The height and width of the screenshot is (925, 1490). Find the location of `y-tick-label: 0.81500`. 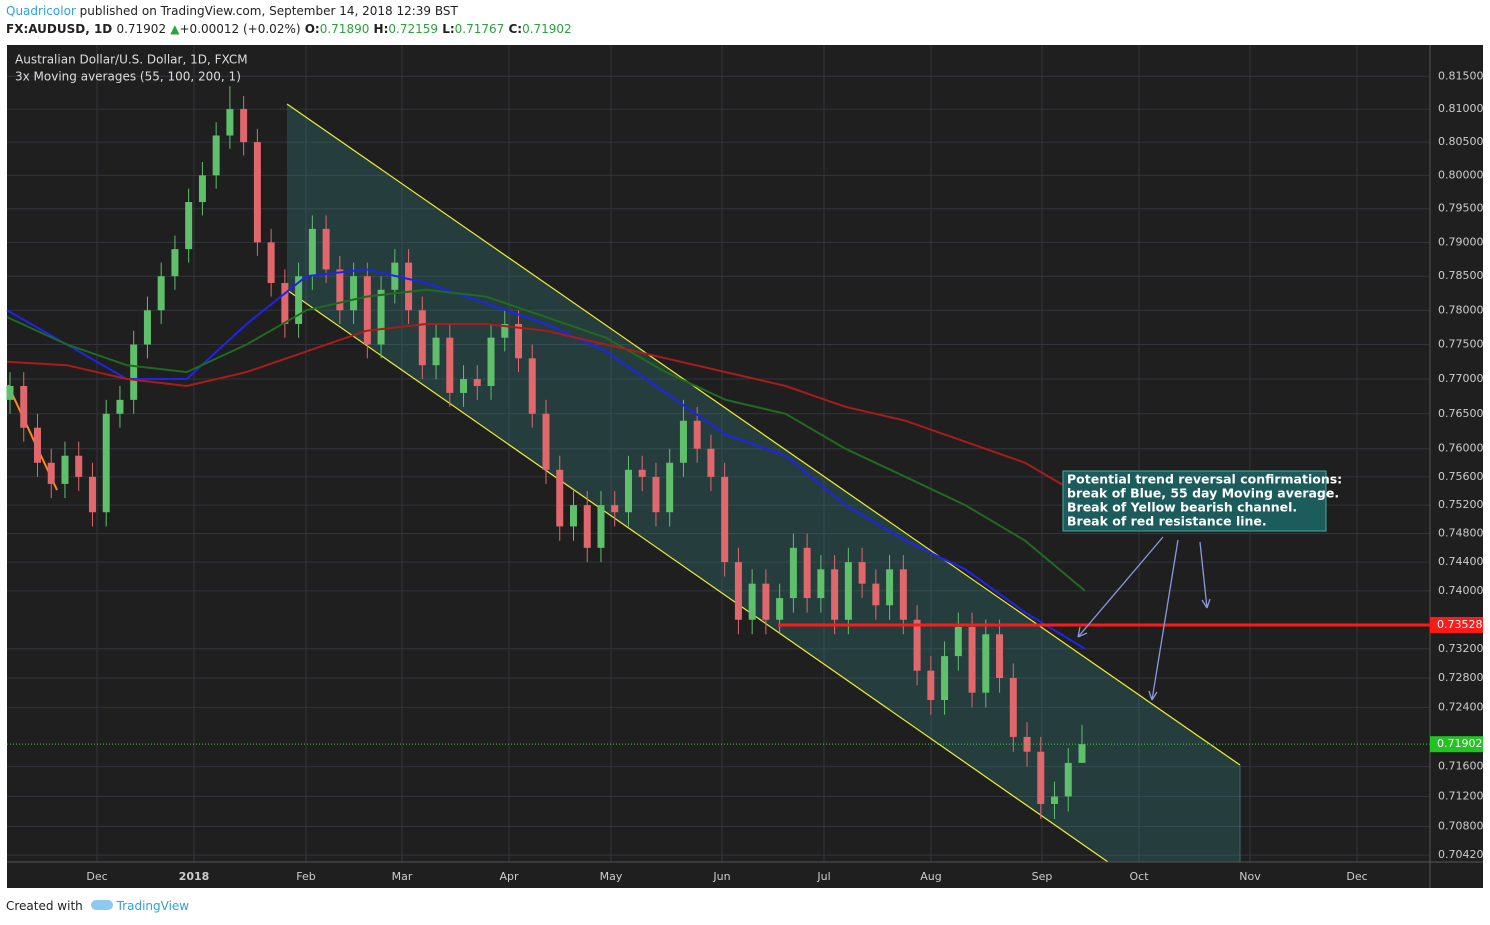

y-tick-label: 0.81500 is located at coordinates (1461, 75).